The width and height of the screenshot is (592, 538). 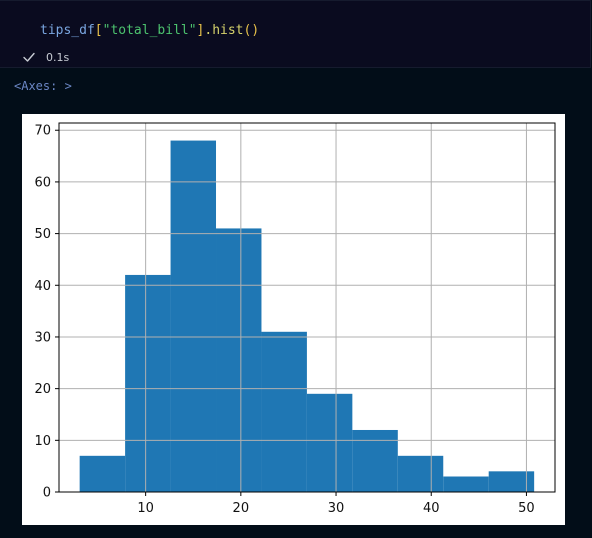 What do you see at coordinates (145, 508) in the screenshot?
I see `x-tick-label: 10` at bounding box center [145, 508].